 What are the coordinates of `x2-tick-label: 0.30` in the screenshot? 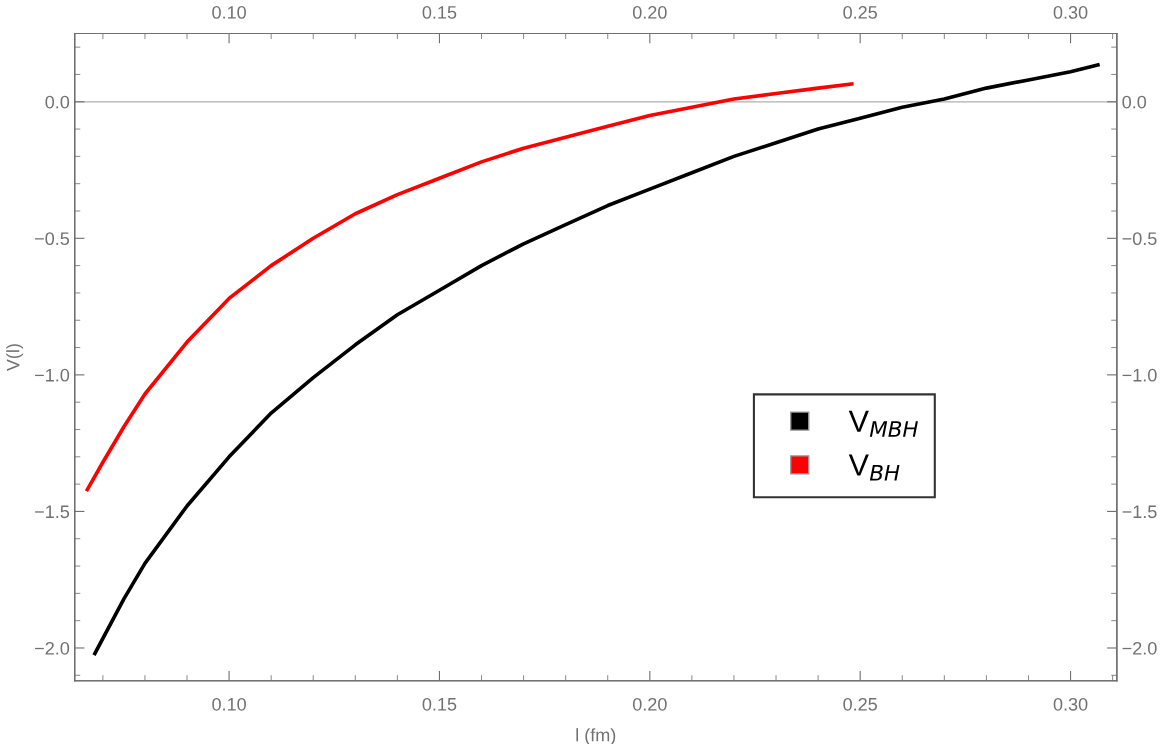 It's located at (1070, 704).